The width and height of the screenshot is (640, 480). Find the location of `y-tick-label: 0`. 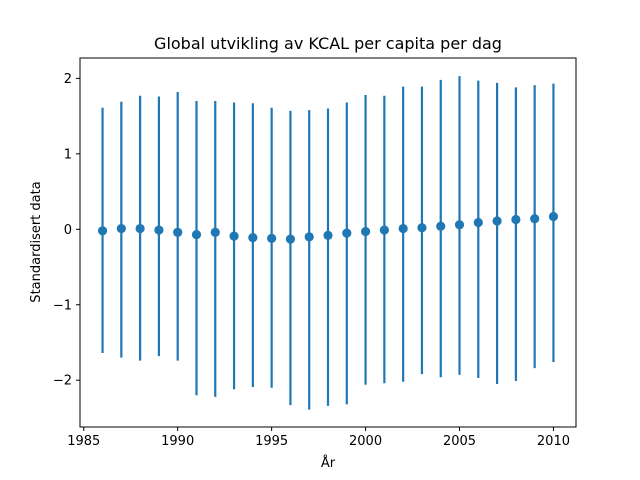

y-tick-label: 0 is located at coordinates (68, 230).